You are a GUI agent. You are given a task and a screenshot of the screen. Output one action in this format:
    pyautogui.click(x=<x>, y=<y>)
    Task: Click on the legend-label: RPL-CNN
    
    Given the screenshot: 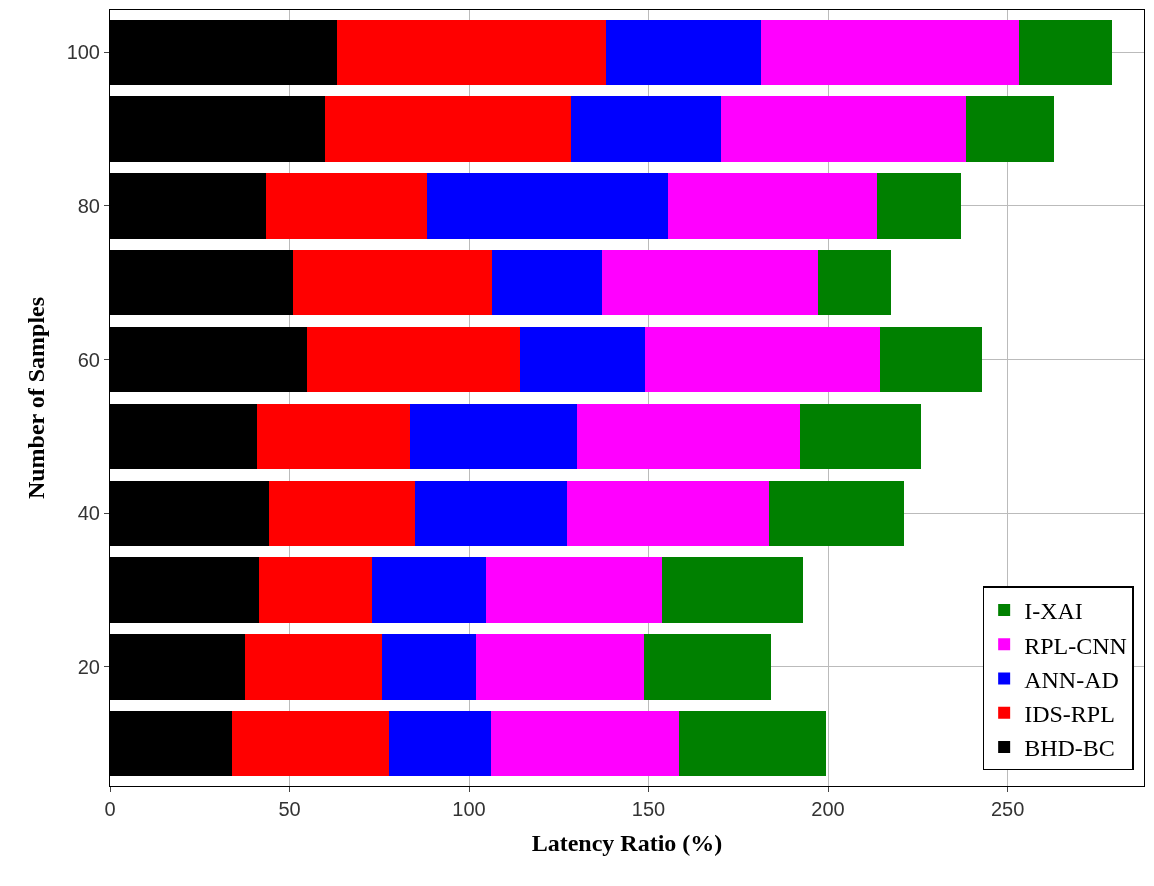 What is the action you would take?
    pyautogui.click(x=1075, y=645)
    